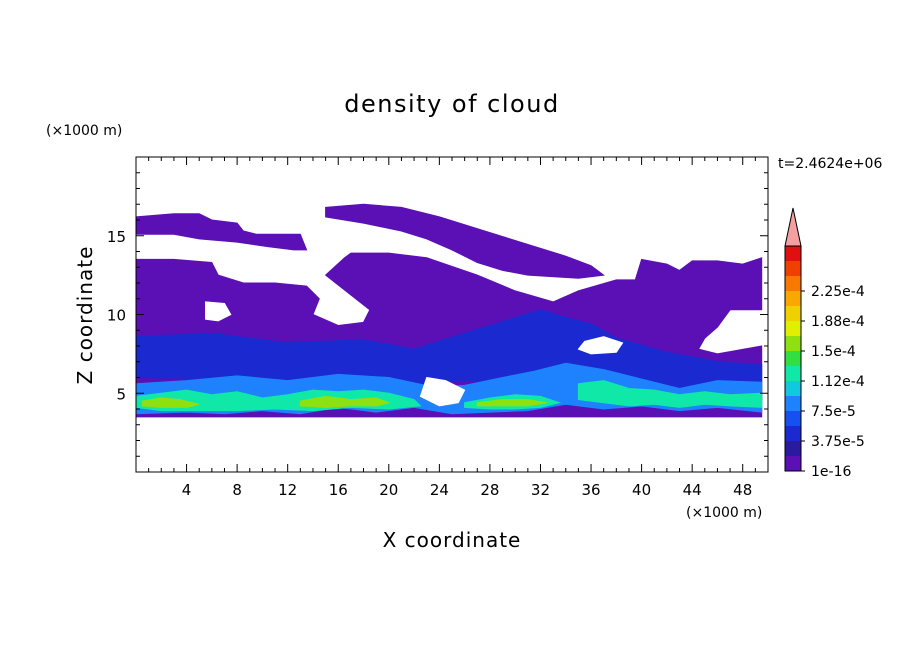 The width and height of the screenshot is (904, 654). I want to click on x-tick-label: 36, so click(590, 490).